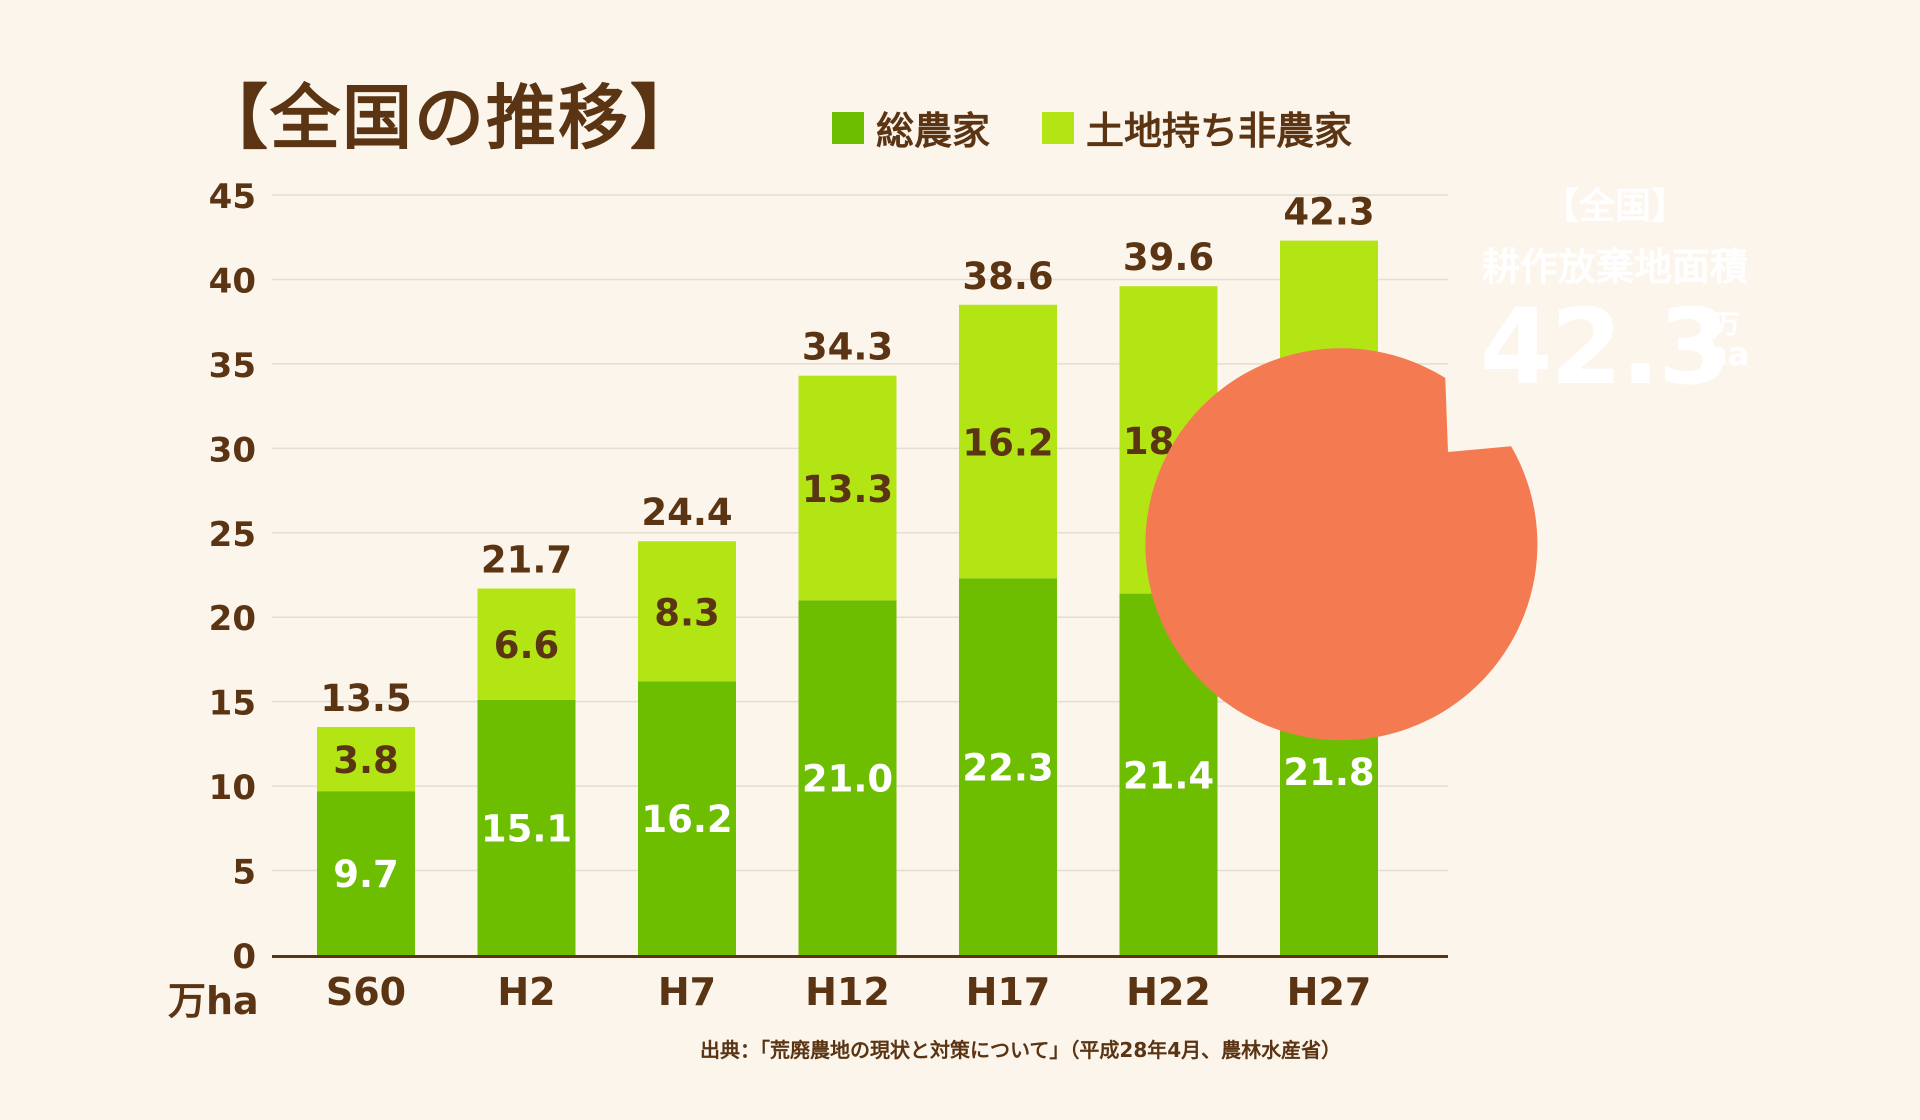 Image resolution: width=1920 pixels, height=1120 pixels. I want to click on y-tick-label: 0, so click(244, 957).